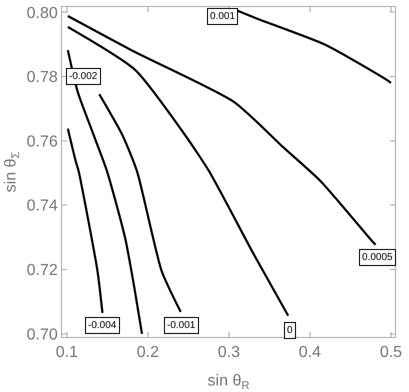 The width and height of the screenshot is (409, 392). Describe the element at coordinates (181, 325) in the screenshot. I see `annotation: -0.001` at that location.